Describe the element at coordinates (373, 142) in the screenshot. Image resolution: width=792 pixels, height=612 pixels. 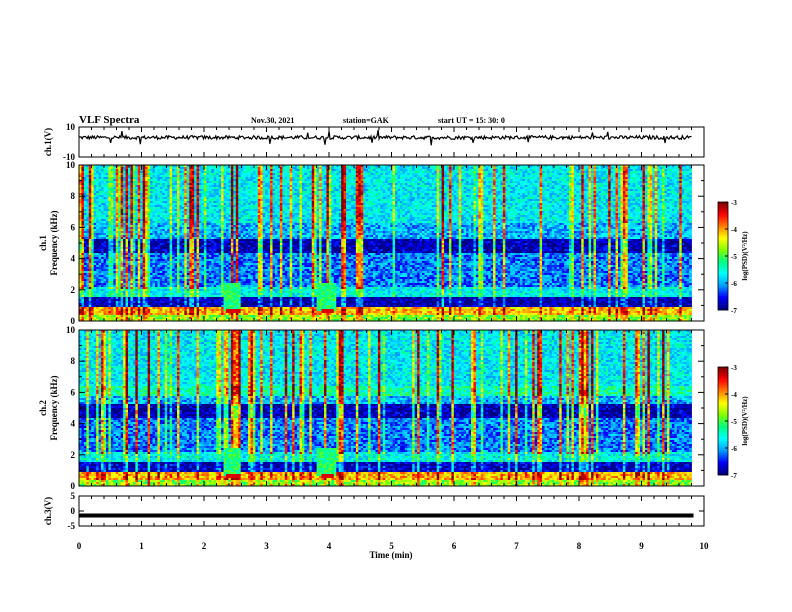
I see `ch1-waveform-panel: 10-10 ch.1(V)` at that location.